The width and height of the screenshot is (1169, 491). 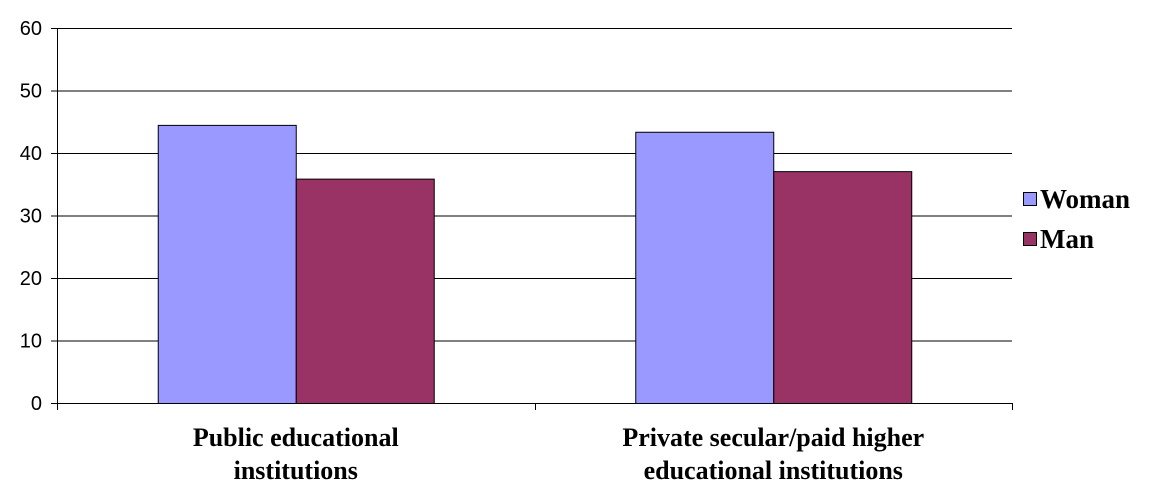 What do you see at coordinates (31, 29) in the screenshot?
I see `y-tick-label-60: 60` at bounding box center [31, 29].